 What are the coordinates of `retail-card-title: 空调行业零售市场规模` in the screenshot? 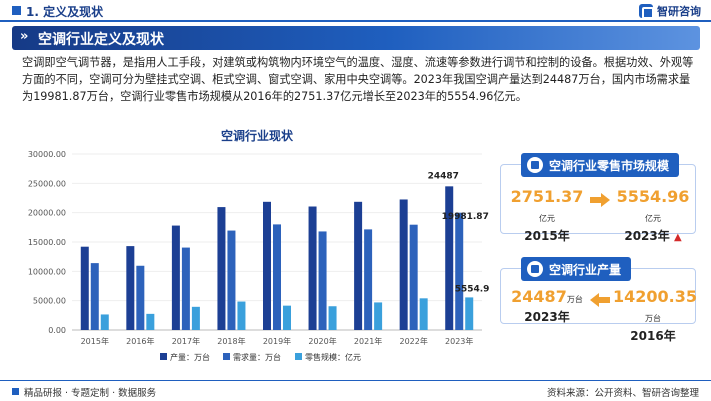 It's located at (609, 165).